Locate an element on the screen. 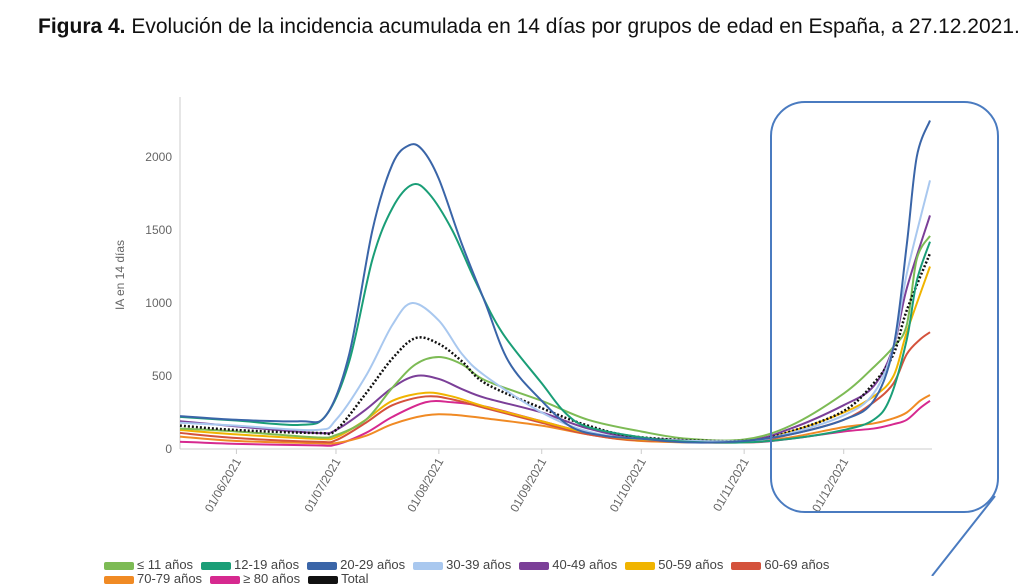  legend-item: Total is located at coordinates (338, 578).